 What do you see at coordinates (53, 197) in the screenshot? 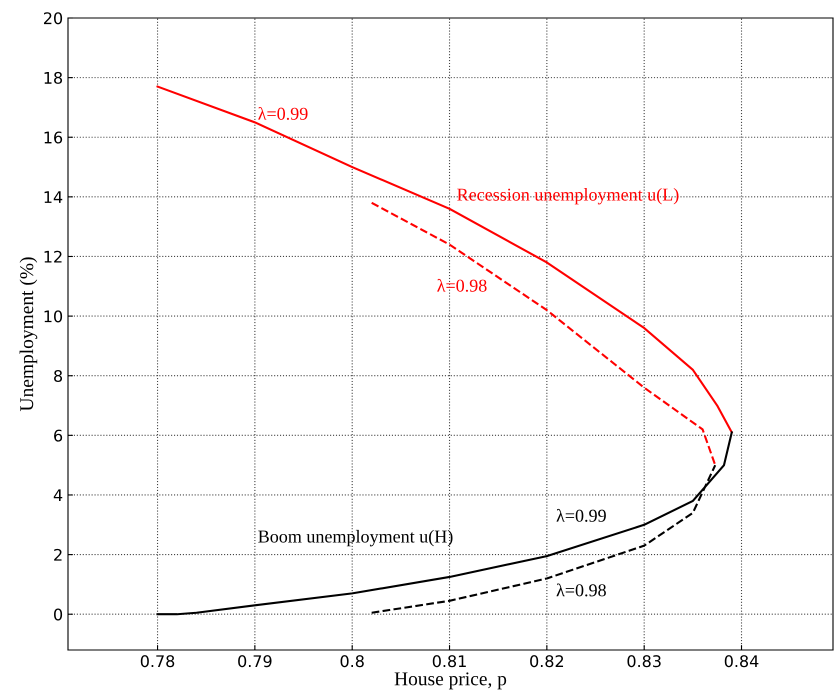
I see `y-tick-label: 14` at bounding box center [53, 197].